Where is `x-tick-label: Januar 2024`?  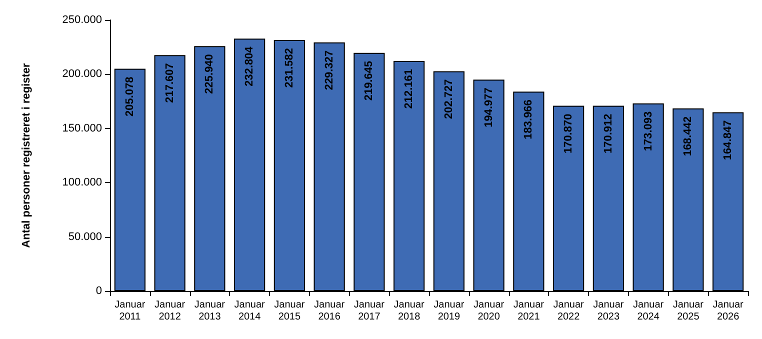
x-tick-label: Januar 2024 is located at coordinates (648, 311).